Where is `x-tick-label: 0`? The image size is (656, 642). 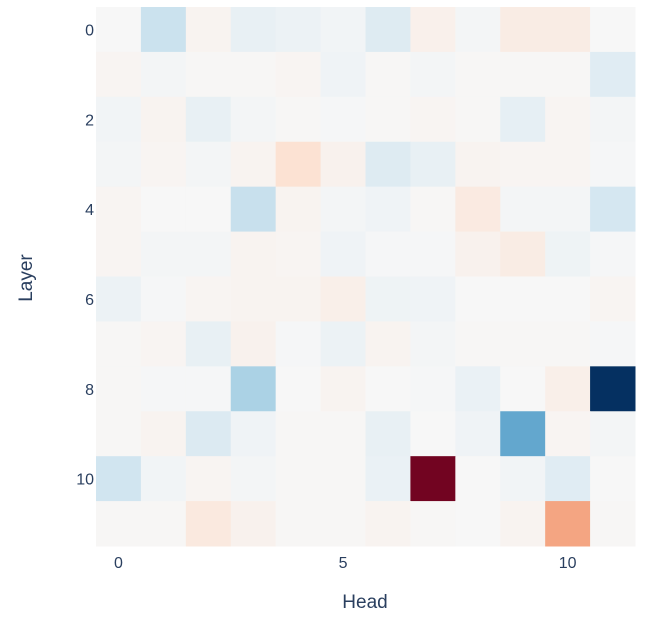
x-tick-label: 0 is located at coordinates (118, 563).